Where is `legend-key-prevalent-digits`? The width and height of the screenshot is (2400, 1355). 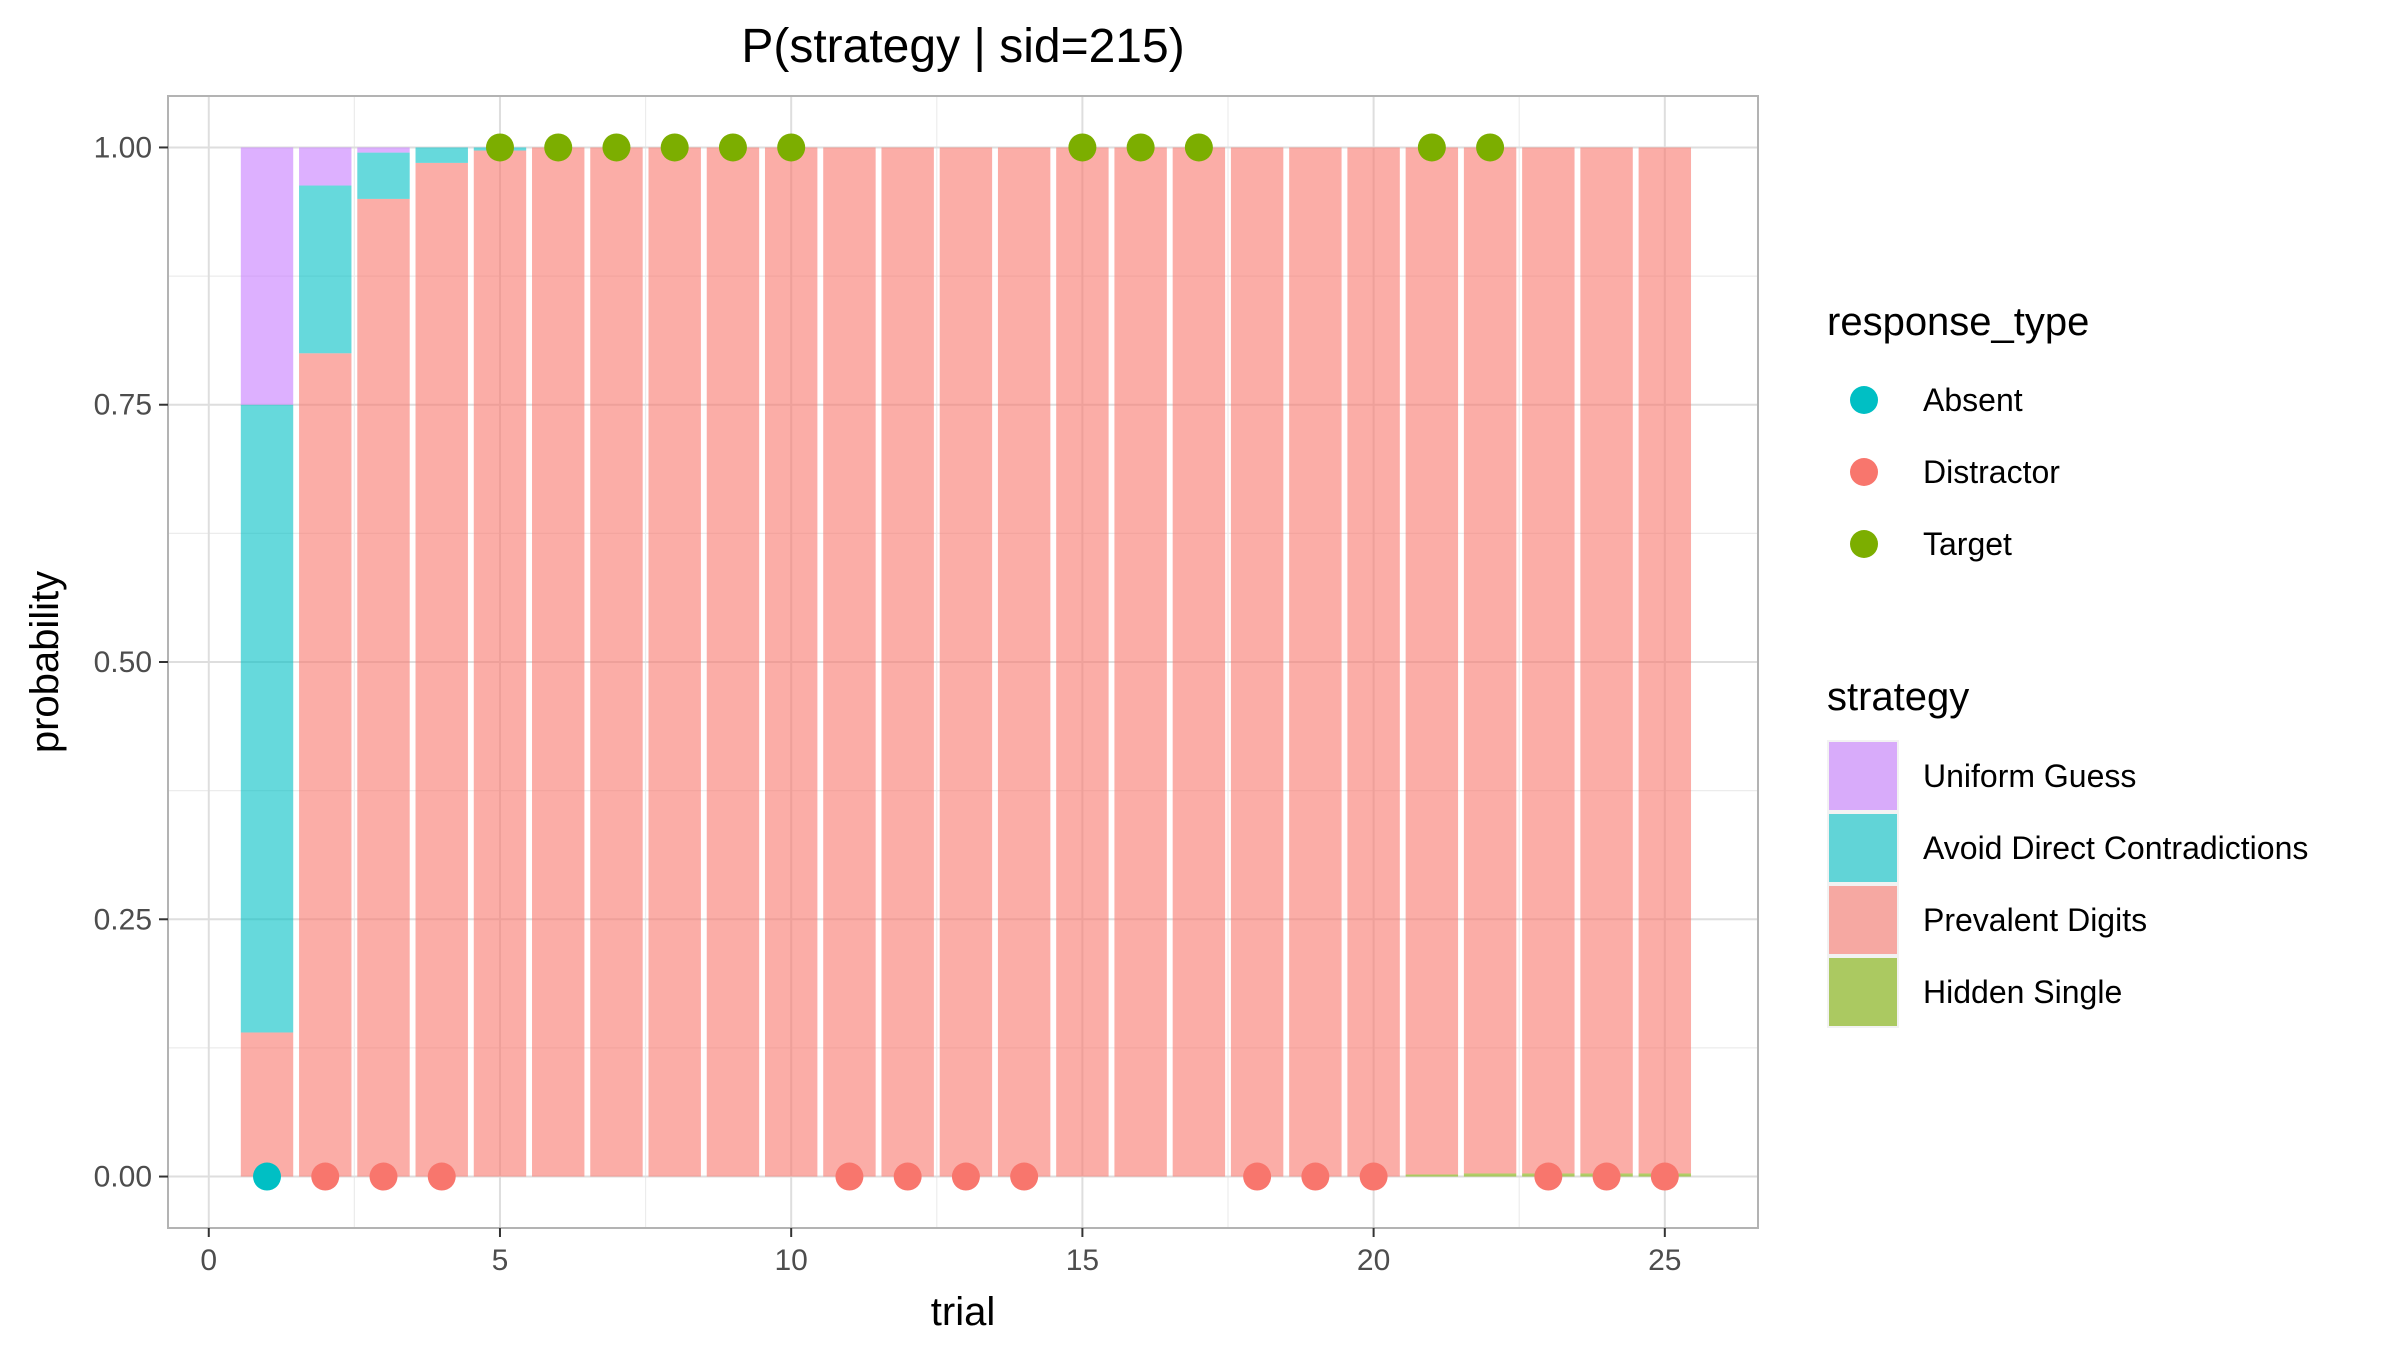 legend-key-prevalent-digits is located at coordinates (1863, 920).